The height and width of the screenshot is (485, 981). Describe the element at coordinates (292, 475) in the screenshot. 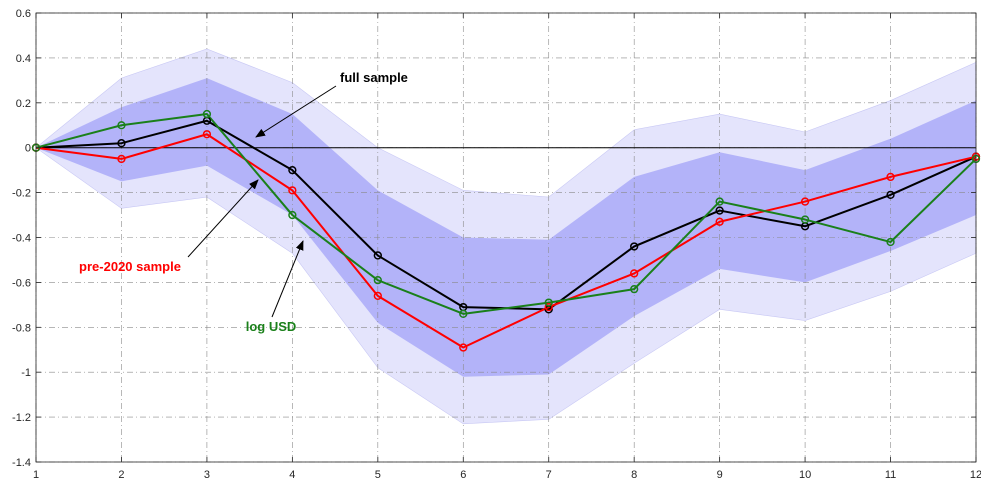

I see `x-tick-label: 4` at that location.